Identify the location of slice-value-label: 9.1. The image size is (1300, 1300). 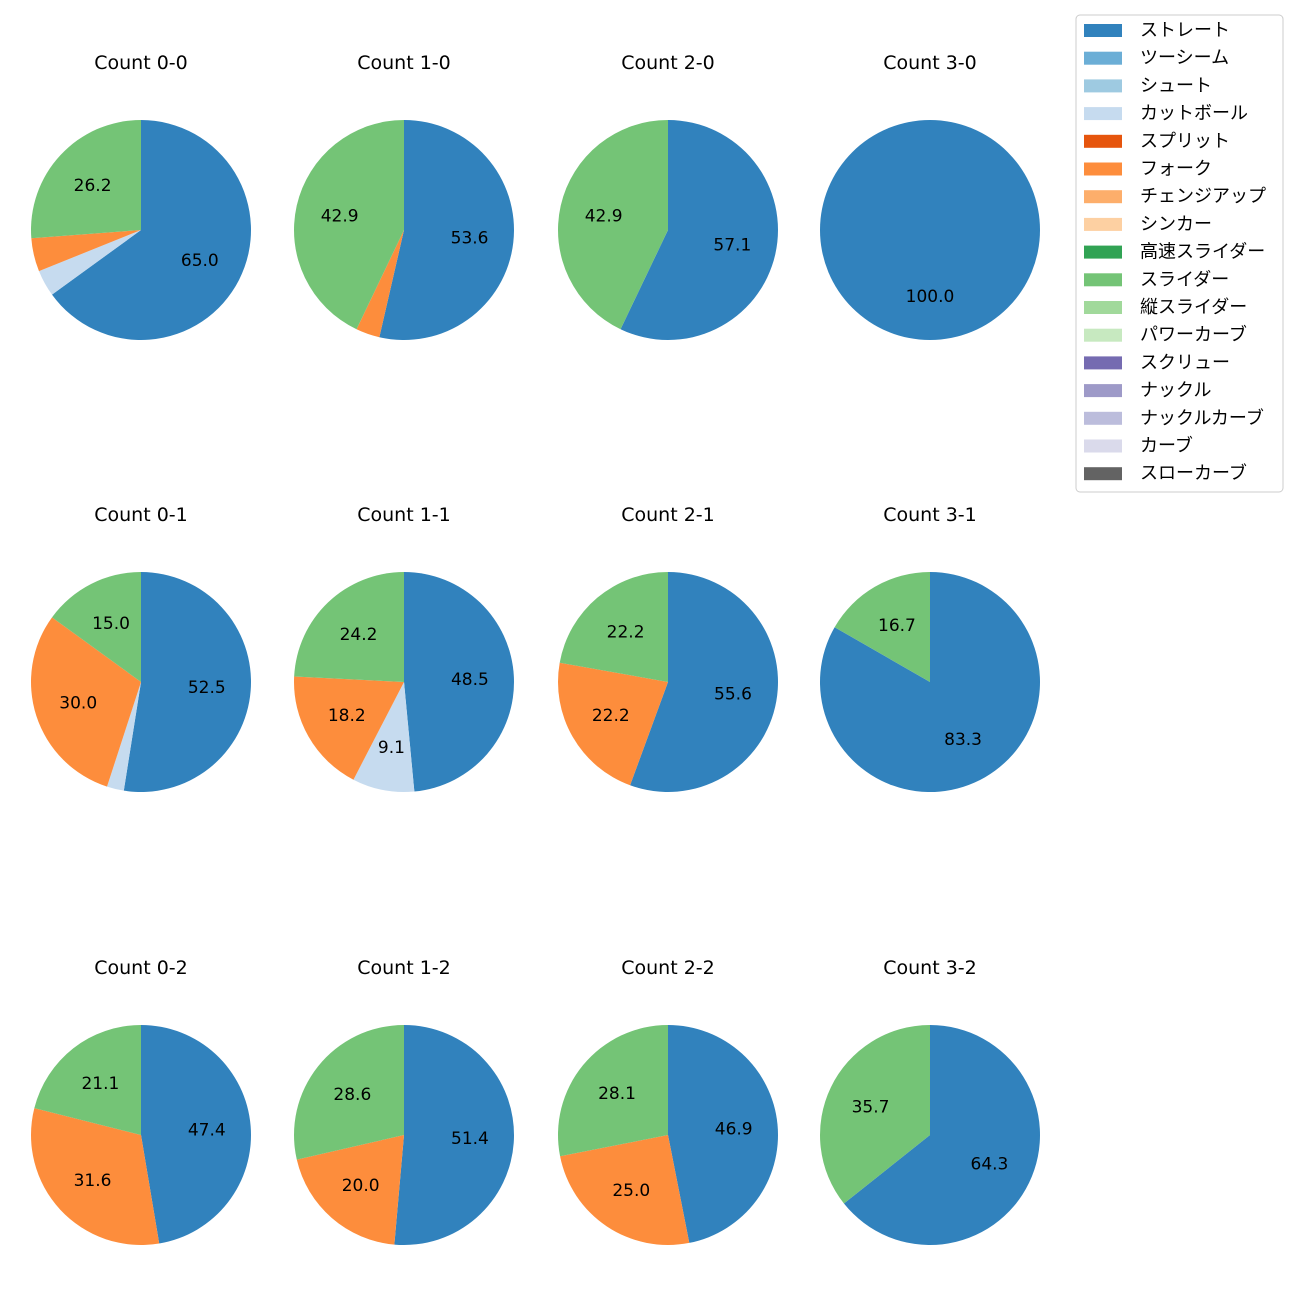
(391, 748).